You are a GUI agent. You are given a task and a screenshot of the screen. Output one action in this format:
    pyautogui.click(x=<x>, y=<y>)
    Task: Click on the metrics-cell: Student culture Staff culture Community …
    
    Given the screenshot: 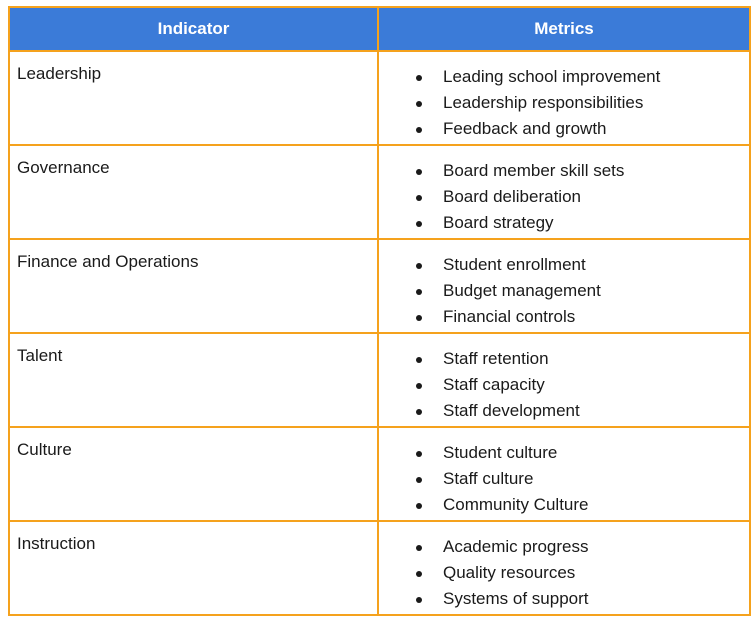 What is the action you would take?
    pyautogui.click(x=564, y=474)
    